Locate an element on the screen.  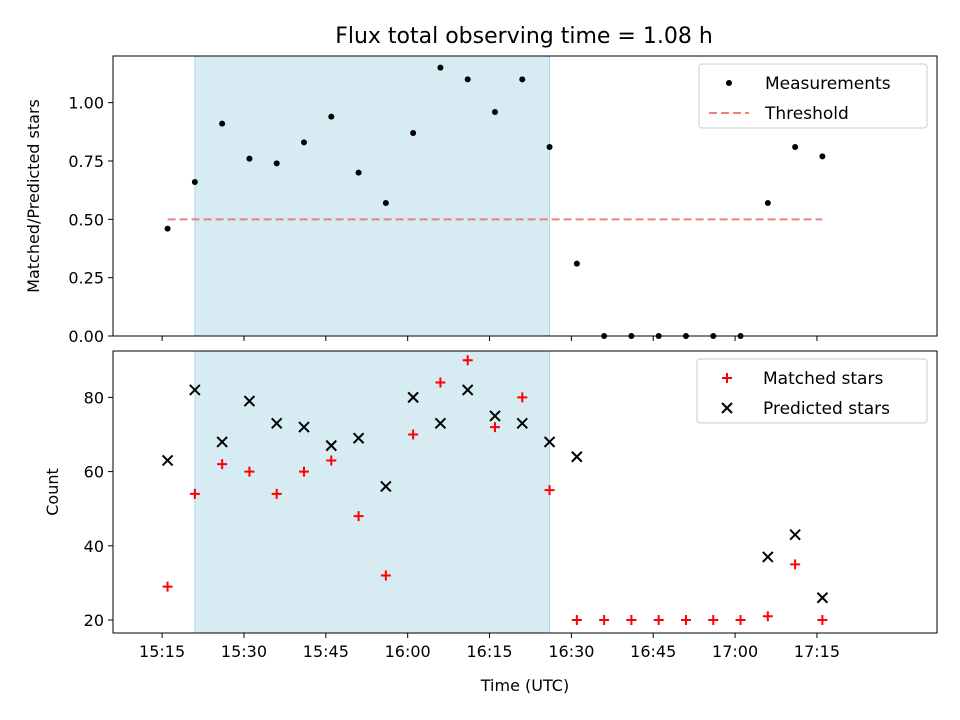
chart-title: Flux total observing time = 1.08 h is located at coordinates (524, 36).